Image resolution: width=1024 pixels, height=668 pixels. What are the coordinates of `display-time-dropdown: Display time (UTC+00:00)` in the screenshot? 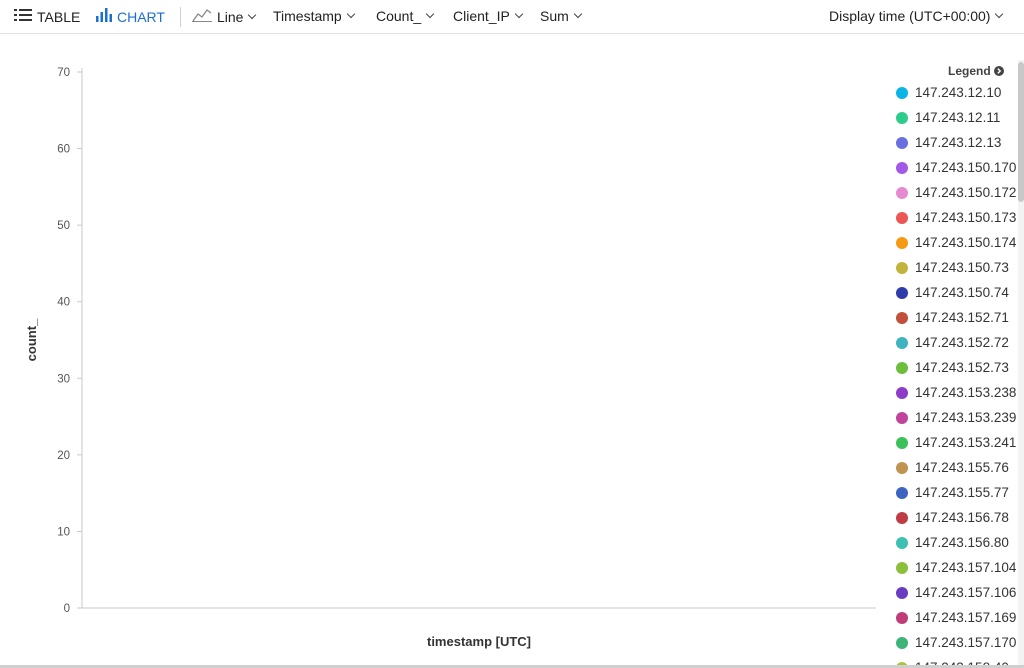 It's located at (916, 16).